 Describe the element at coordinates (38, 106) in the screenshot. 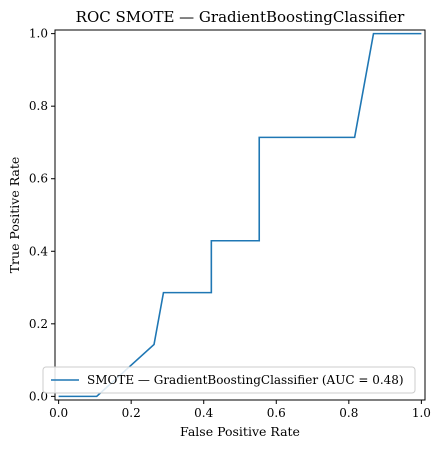

I see `y-tick-label: 0.8` at that location.